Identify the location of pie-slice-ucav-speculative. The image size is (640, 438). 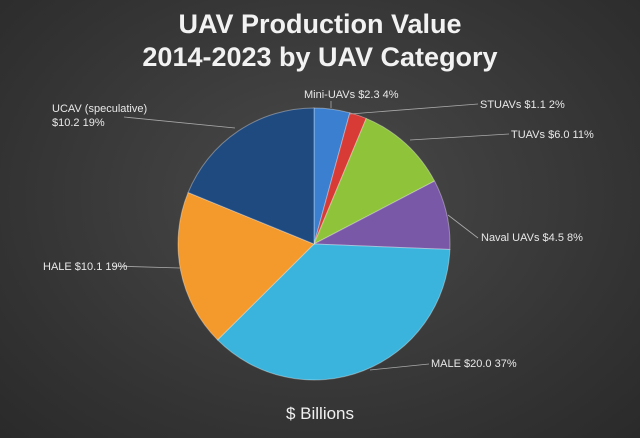
(251, 176).